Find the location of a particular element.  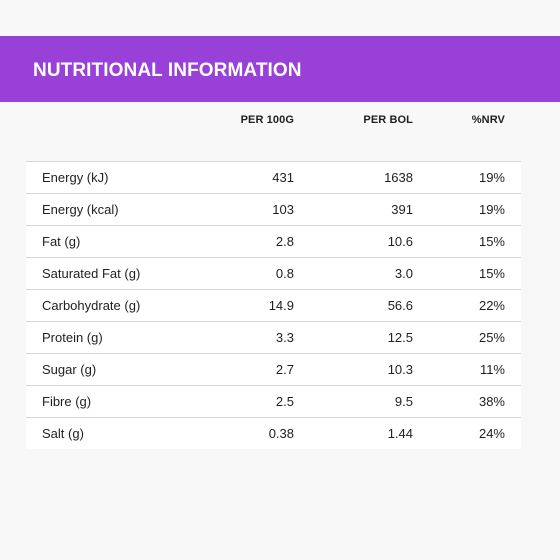

table-row: Fat (g) 2.8 10.6 15% is located at coordinates (273, 241).